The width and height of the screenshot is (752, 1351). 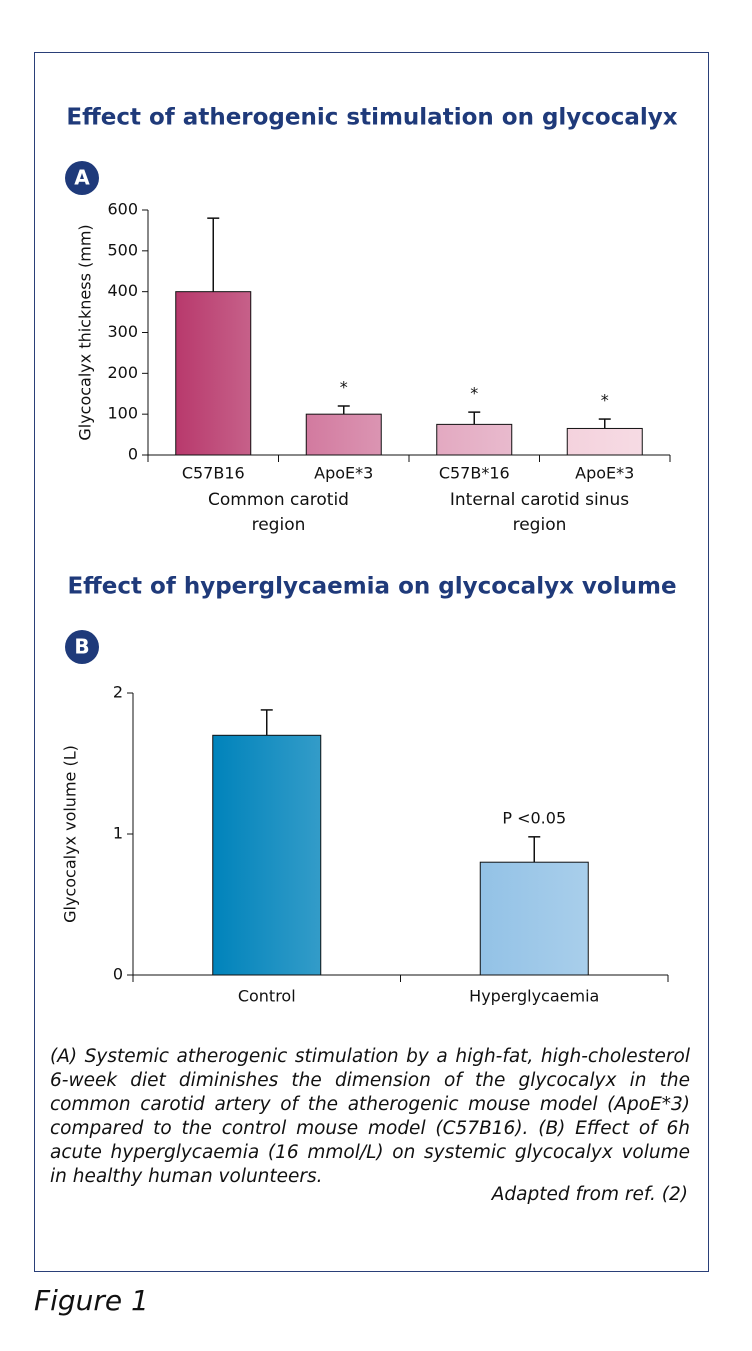 What do you see at coordinates (534, 817) in the screenshot?
I see `significance-marker: P <0.05` at bounding box center [534, 817].